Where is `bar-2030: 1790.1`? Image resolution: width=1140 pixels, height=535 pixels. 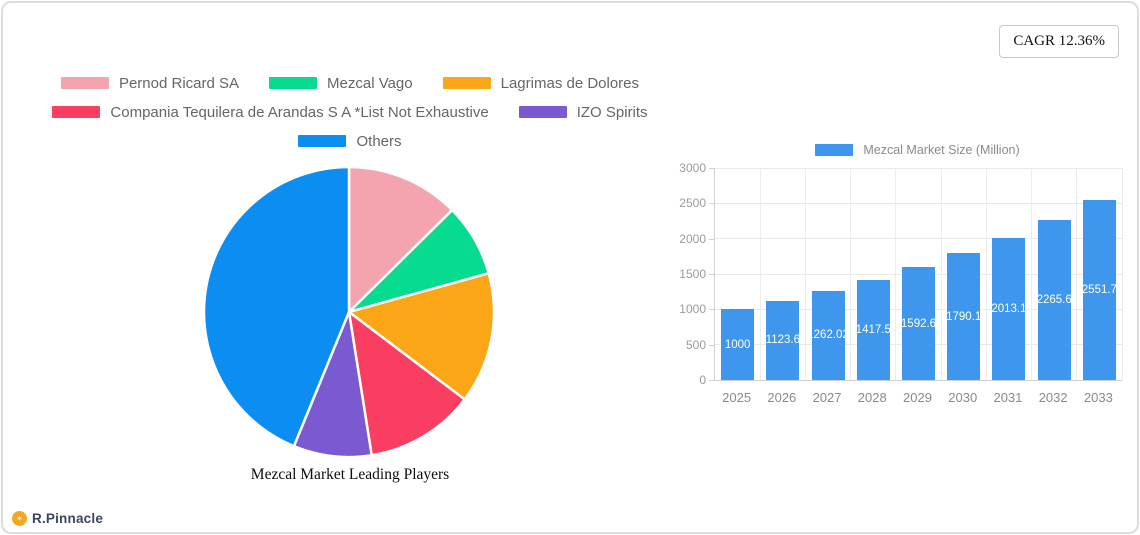
bar-2030: 1790.1 is located at coordinates (964, 316).